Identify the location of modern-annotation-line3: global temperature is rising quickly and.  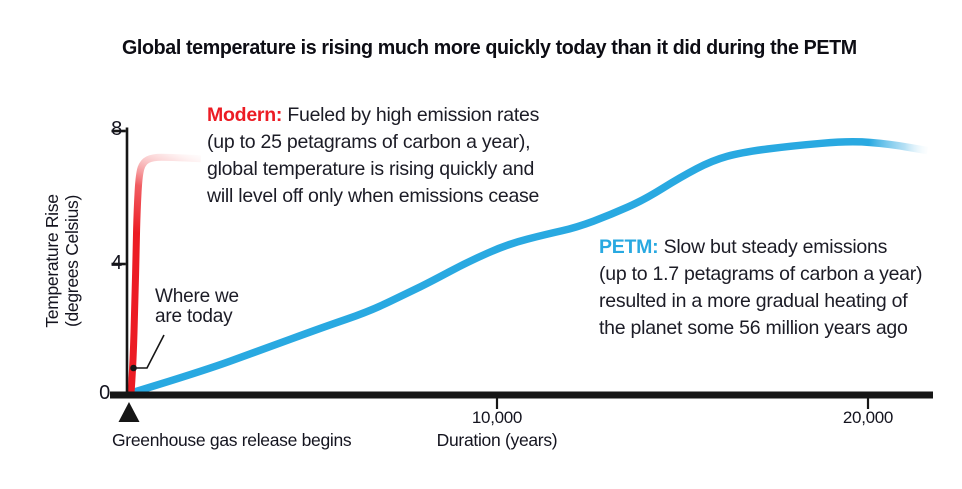
(371, 169).